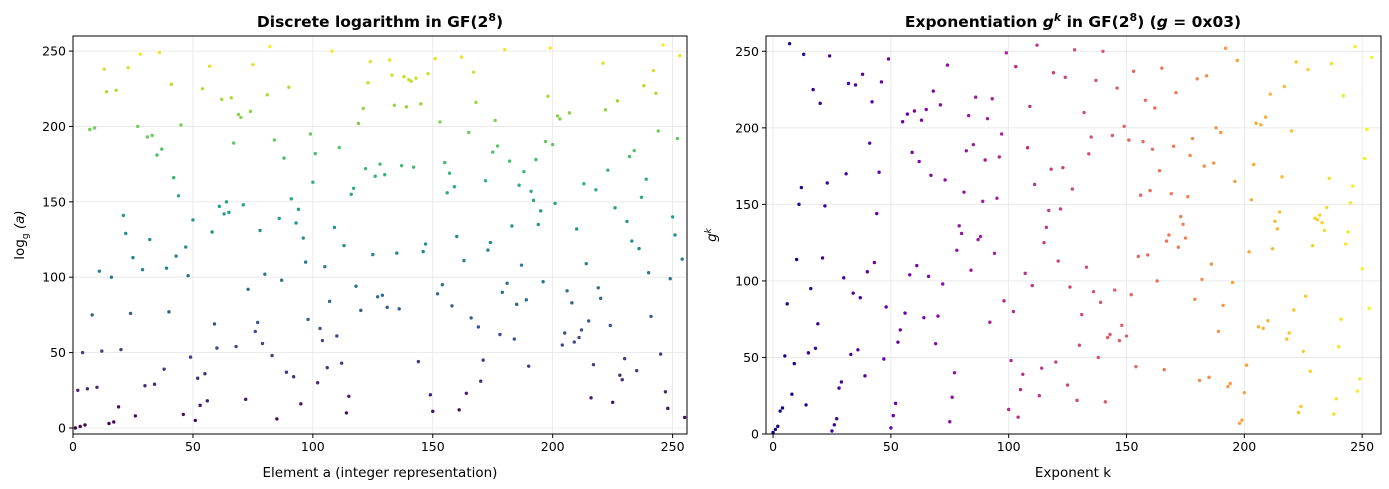 The width and height of the screenshot is (1389, 489). Describe the element at coordinates (1009, 446) in the screenshot. I see `x-tick-label: 100` at that location.